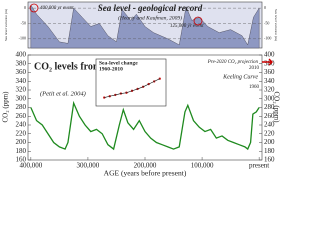 This screenshot has height=240, width=320. Describe the element at coordinates (6, 24) in the screenshot. I see `y-axis-label: Sea level variation (m)` at that location.